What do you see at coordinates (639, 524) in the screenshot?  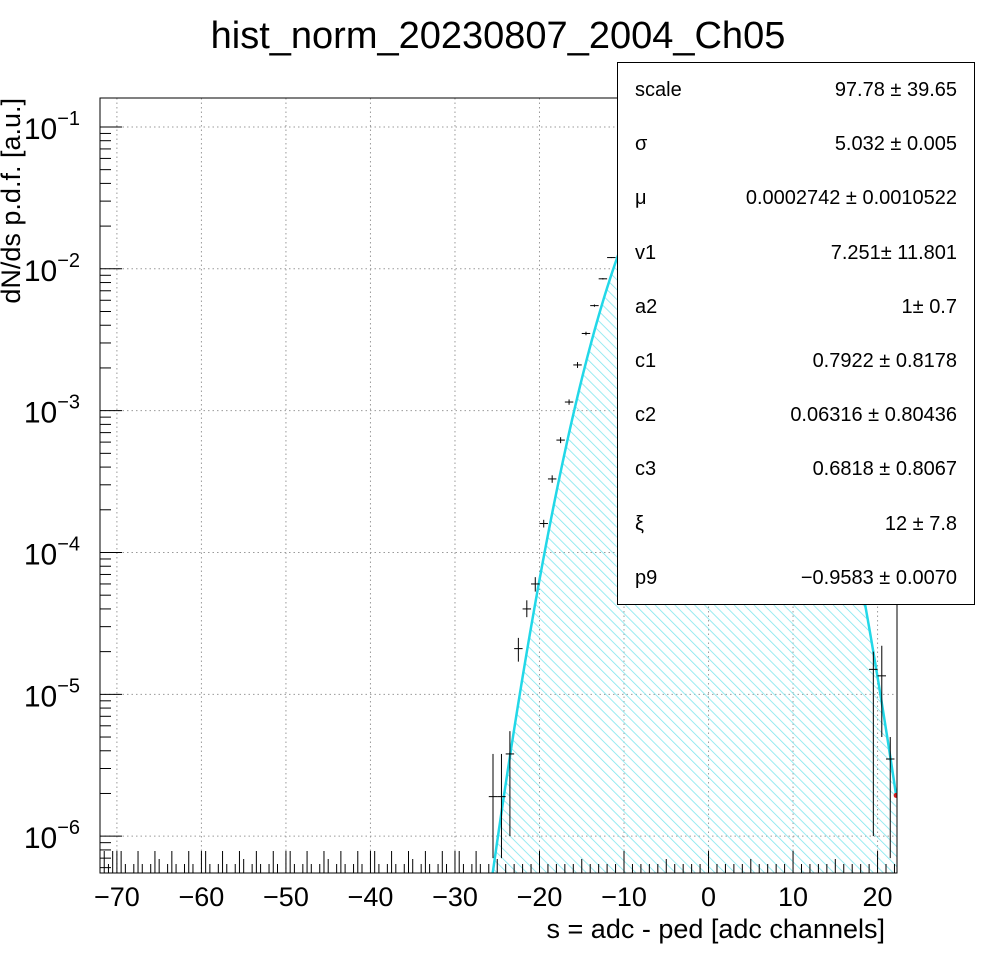 I see `stats-param-name: ξ` at bounding box center [639, 524].